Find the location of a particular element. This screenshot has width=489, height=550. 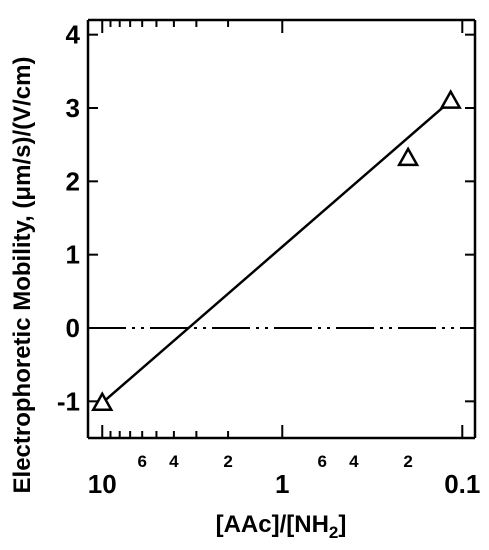

x-axis-title-part2: ] is located at coordinates (342, 524).